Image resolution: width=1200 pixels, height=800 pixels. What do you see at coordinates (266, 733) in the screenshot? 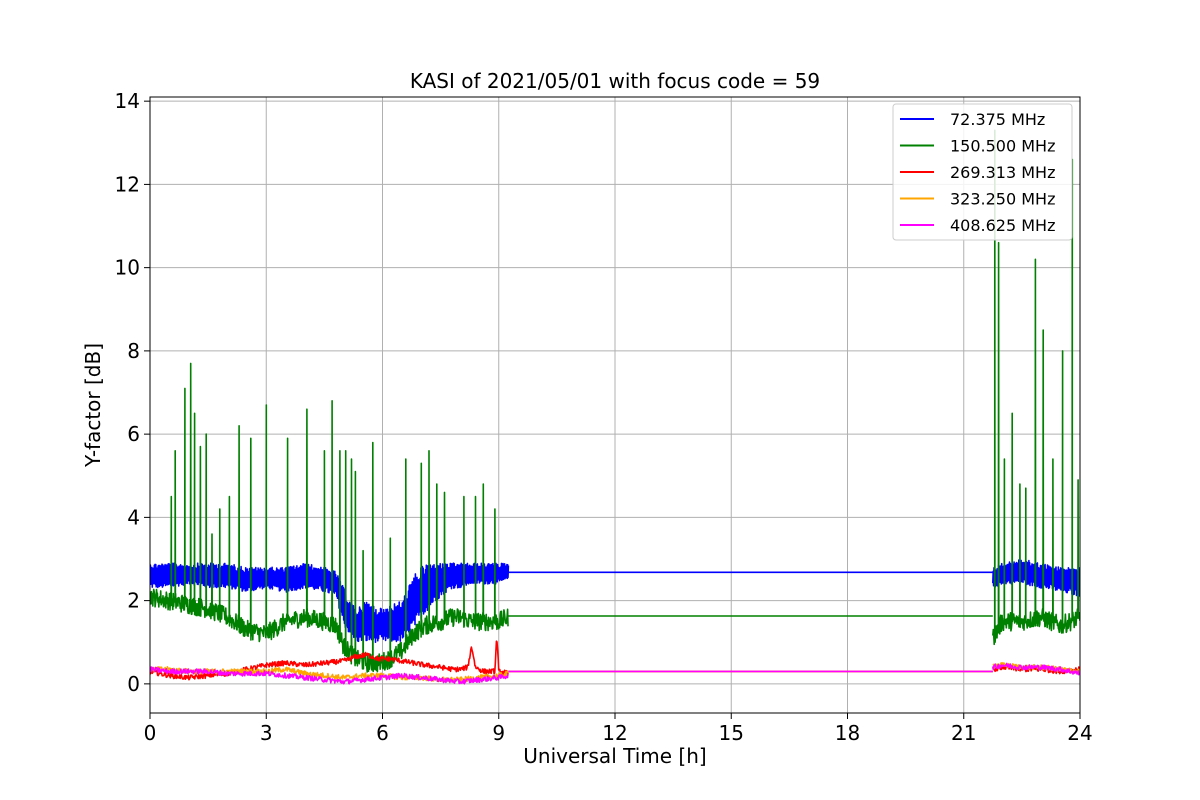
I see `x-tick-label: 3` at bounding box center [266, 733].